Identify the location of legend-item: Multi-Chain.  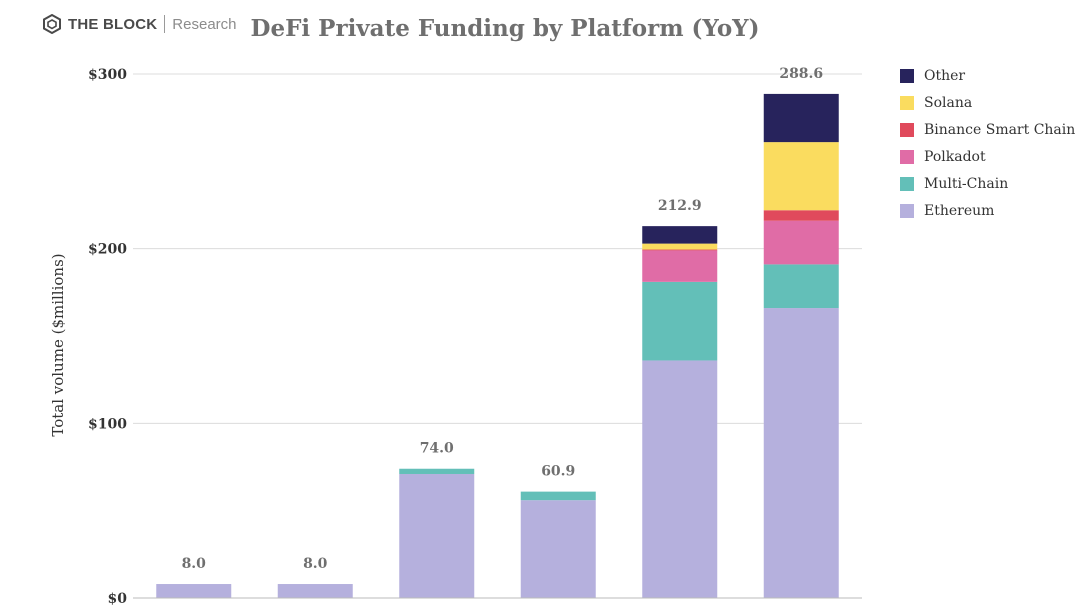
(987, 183).